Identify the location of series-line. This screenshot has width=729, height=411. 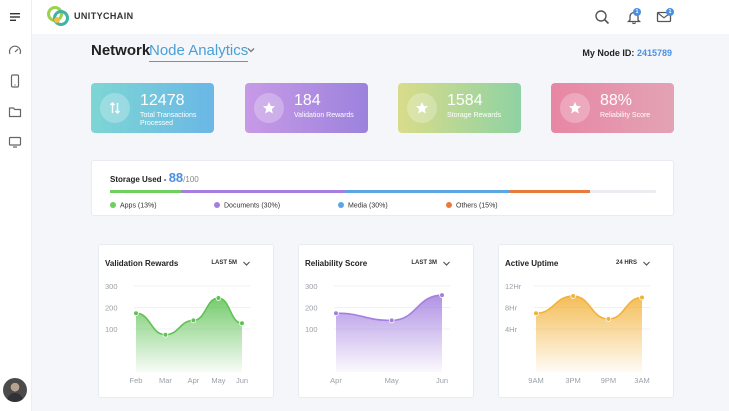
(589, 307).